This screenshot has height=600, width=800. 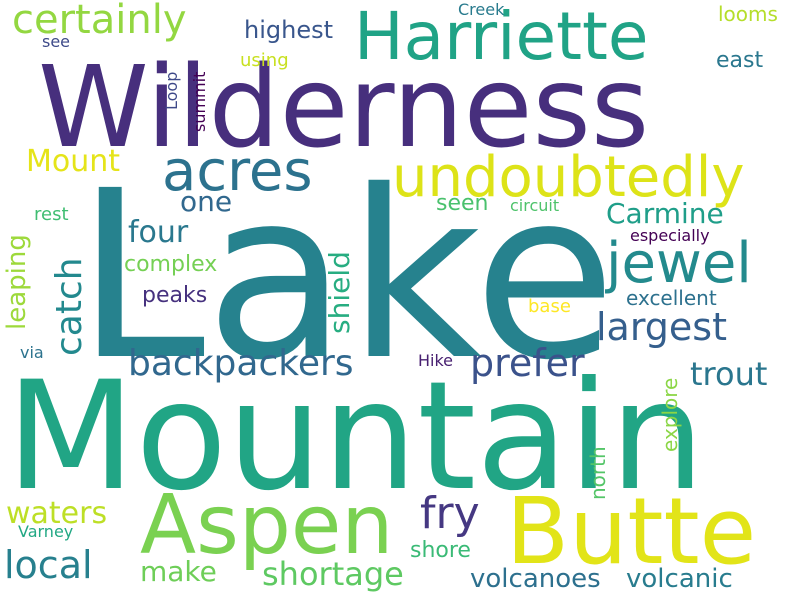 What do you see at coordinates (598, 473) in the screenshot?
I see `word-north: north` at bounding box center [598, 473].